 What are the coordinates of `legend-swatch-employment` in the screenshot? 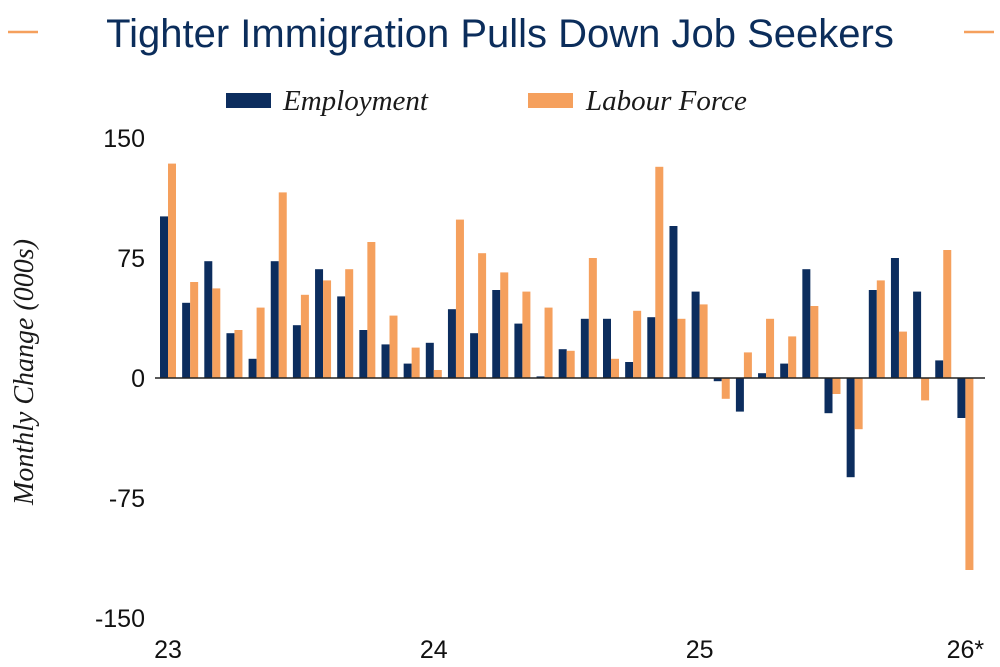 It's located at (248, 100).